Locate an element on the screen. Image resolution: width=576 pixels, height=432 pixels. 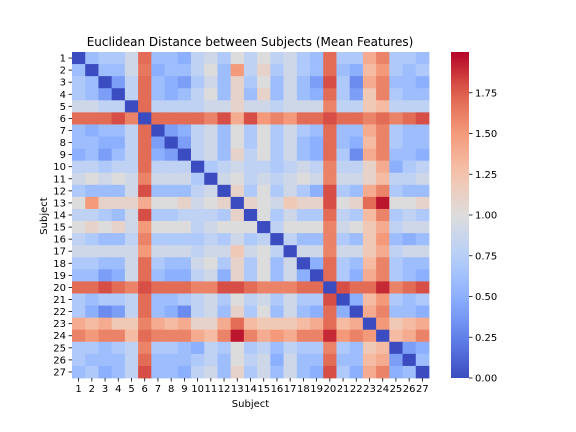
y-tick-label: 5 is located at coordinates (63, 107).